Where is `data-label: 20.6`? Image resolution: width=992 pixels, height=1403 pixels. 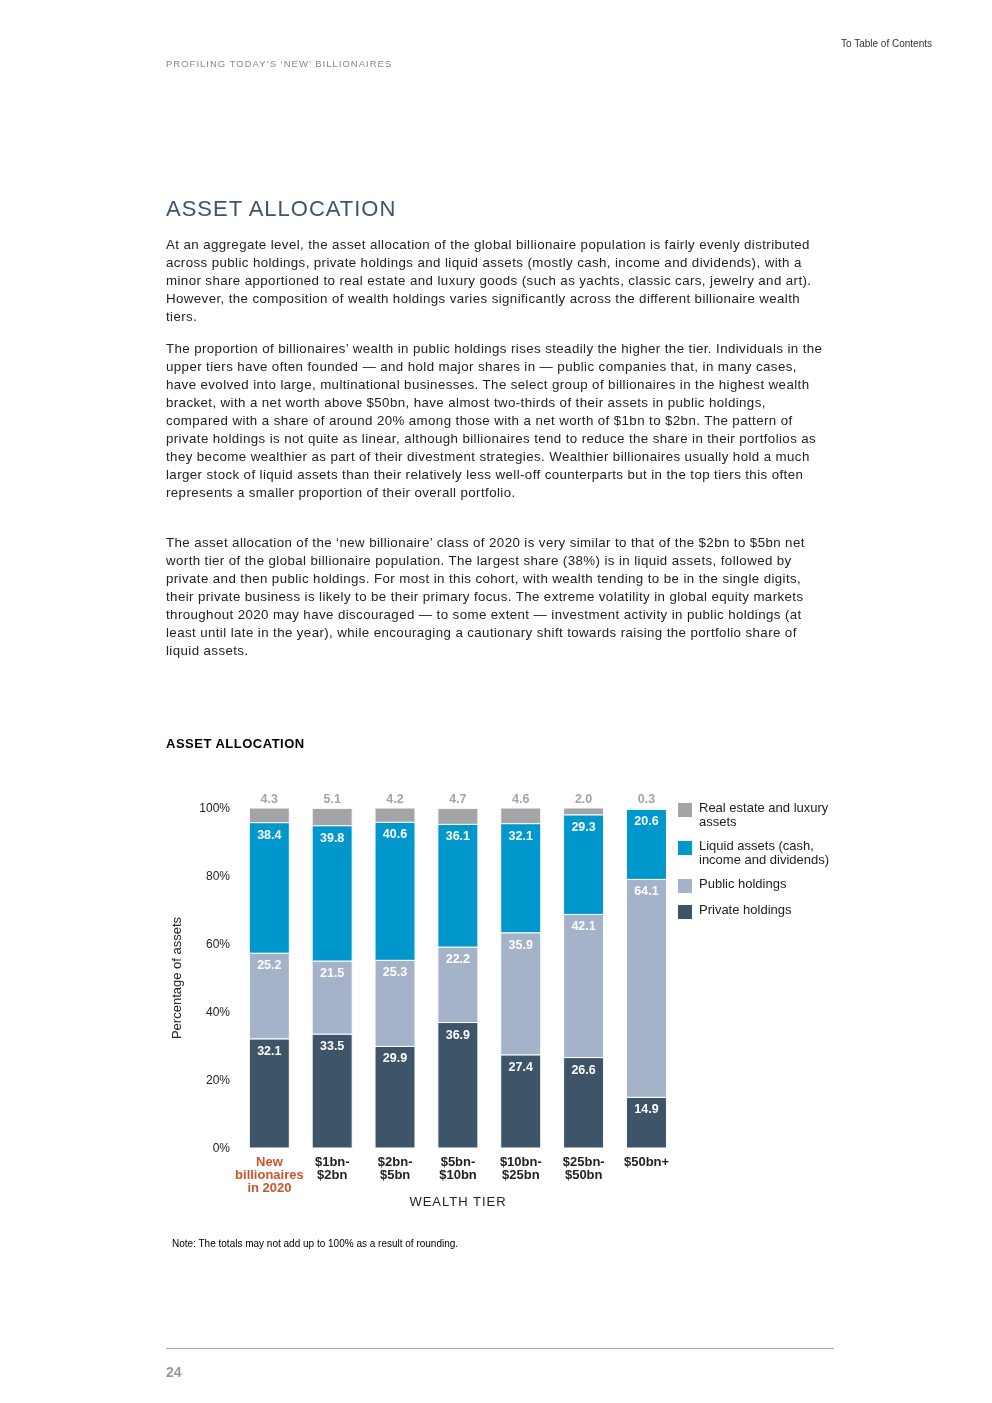 data-label: 20.6 is located at coordinates (646, 821).